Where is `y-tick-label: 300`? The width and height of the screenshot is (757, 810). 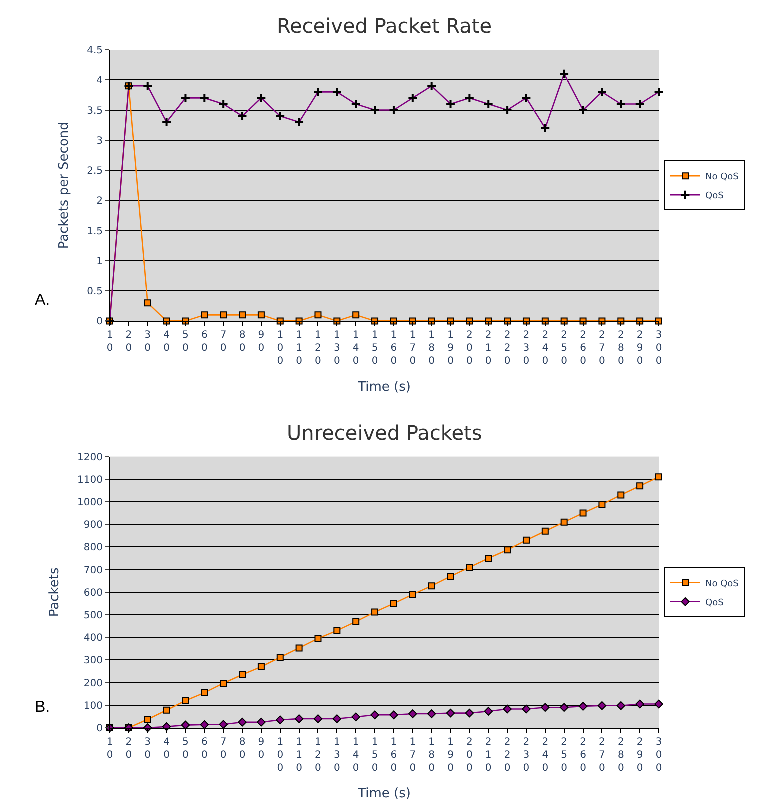 y-tick-label: 300 is located at coordinates (93, 661).